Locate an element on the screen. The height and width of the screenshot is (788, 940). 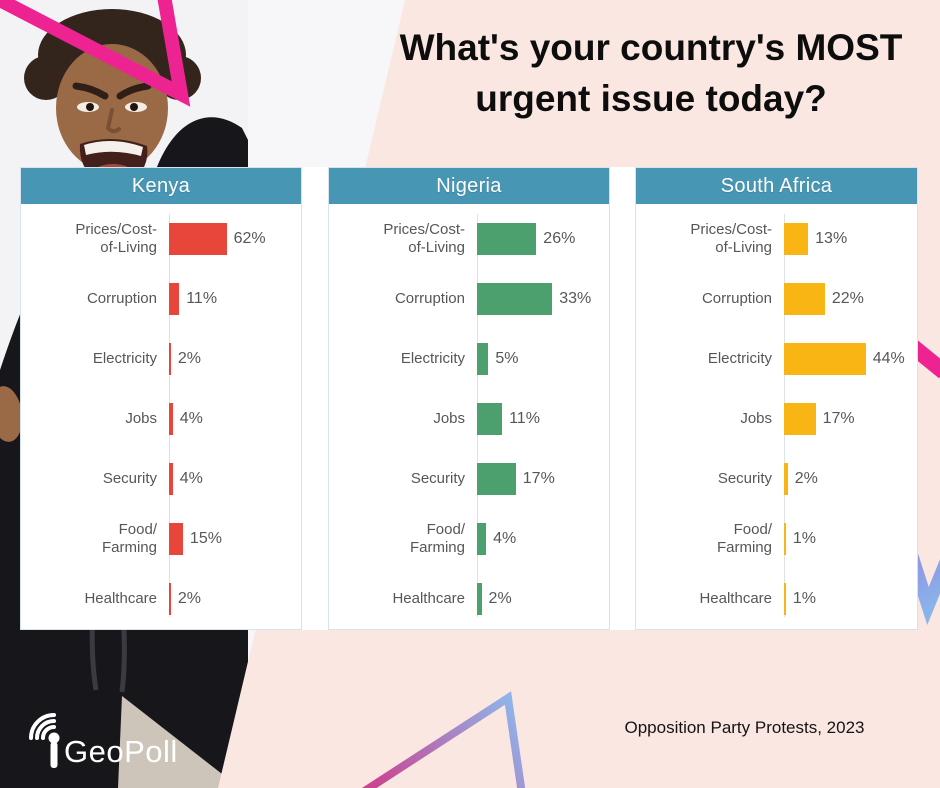
value-label: 22% is located at coordinates (847, 298).